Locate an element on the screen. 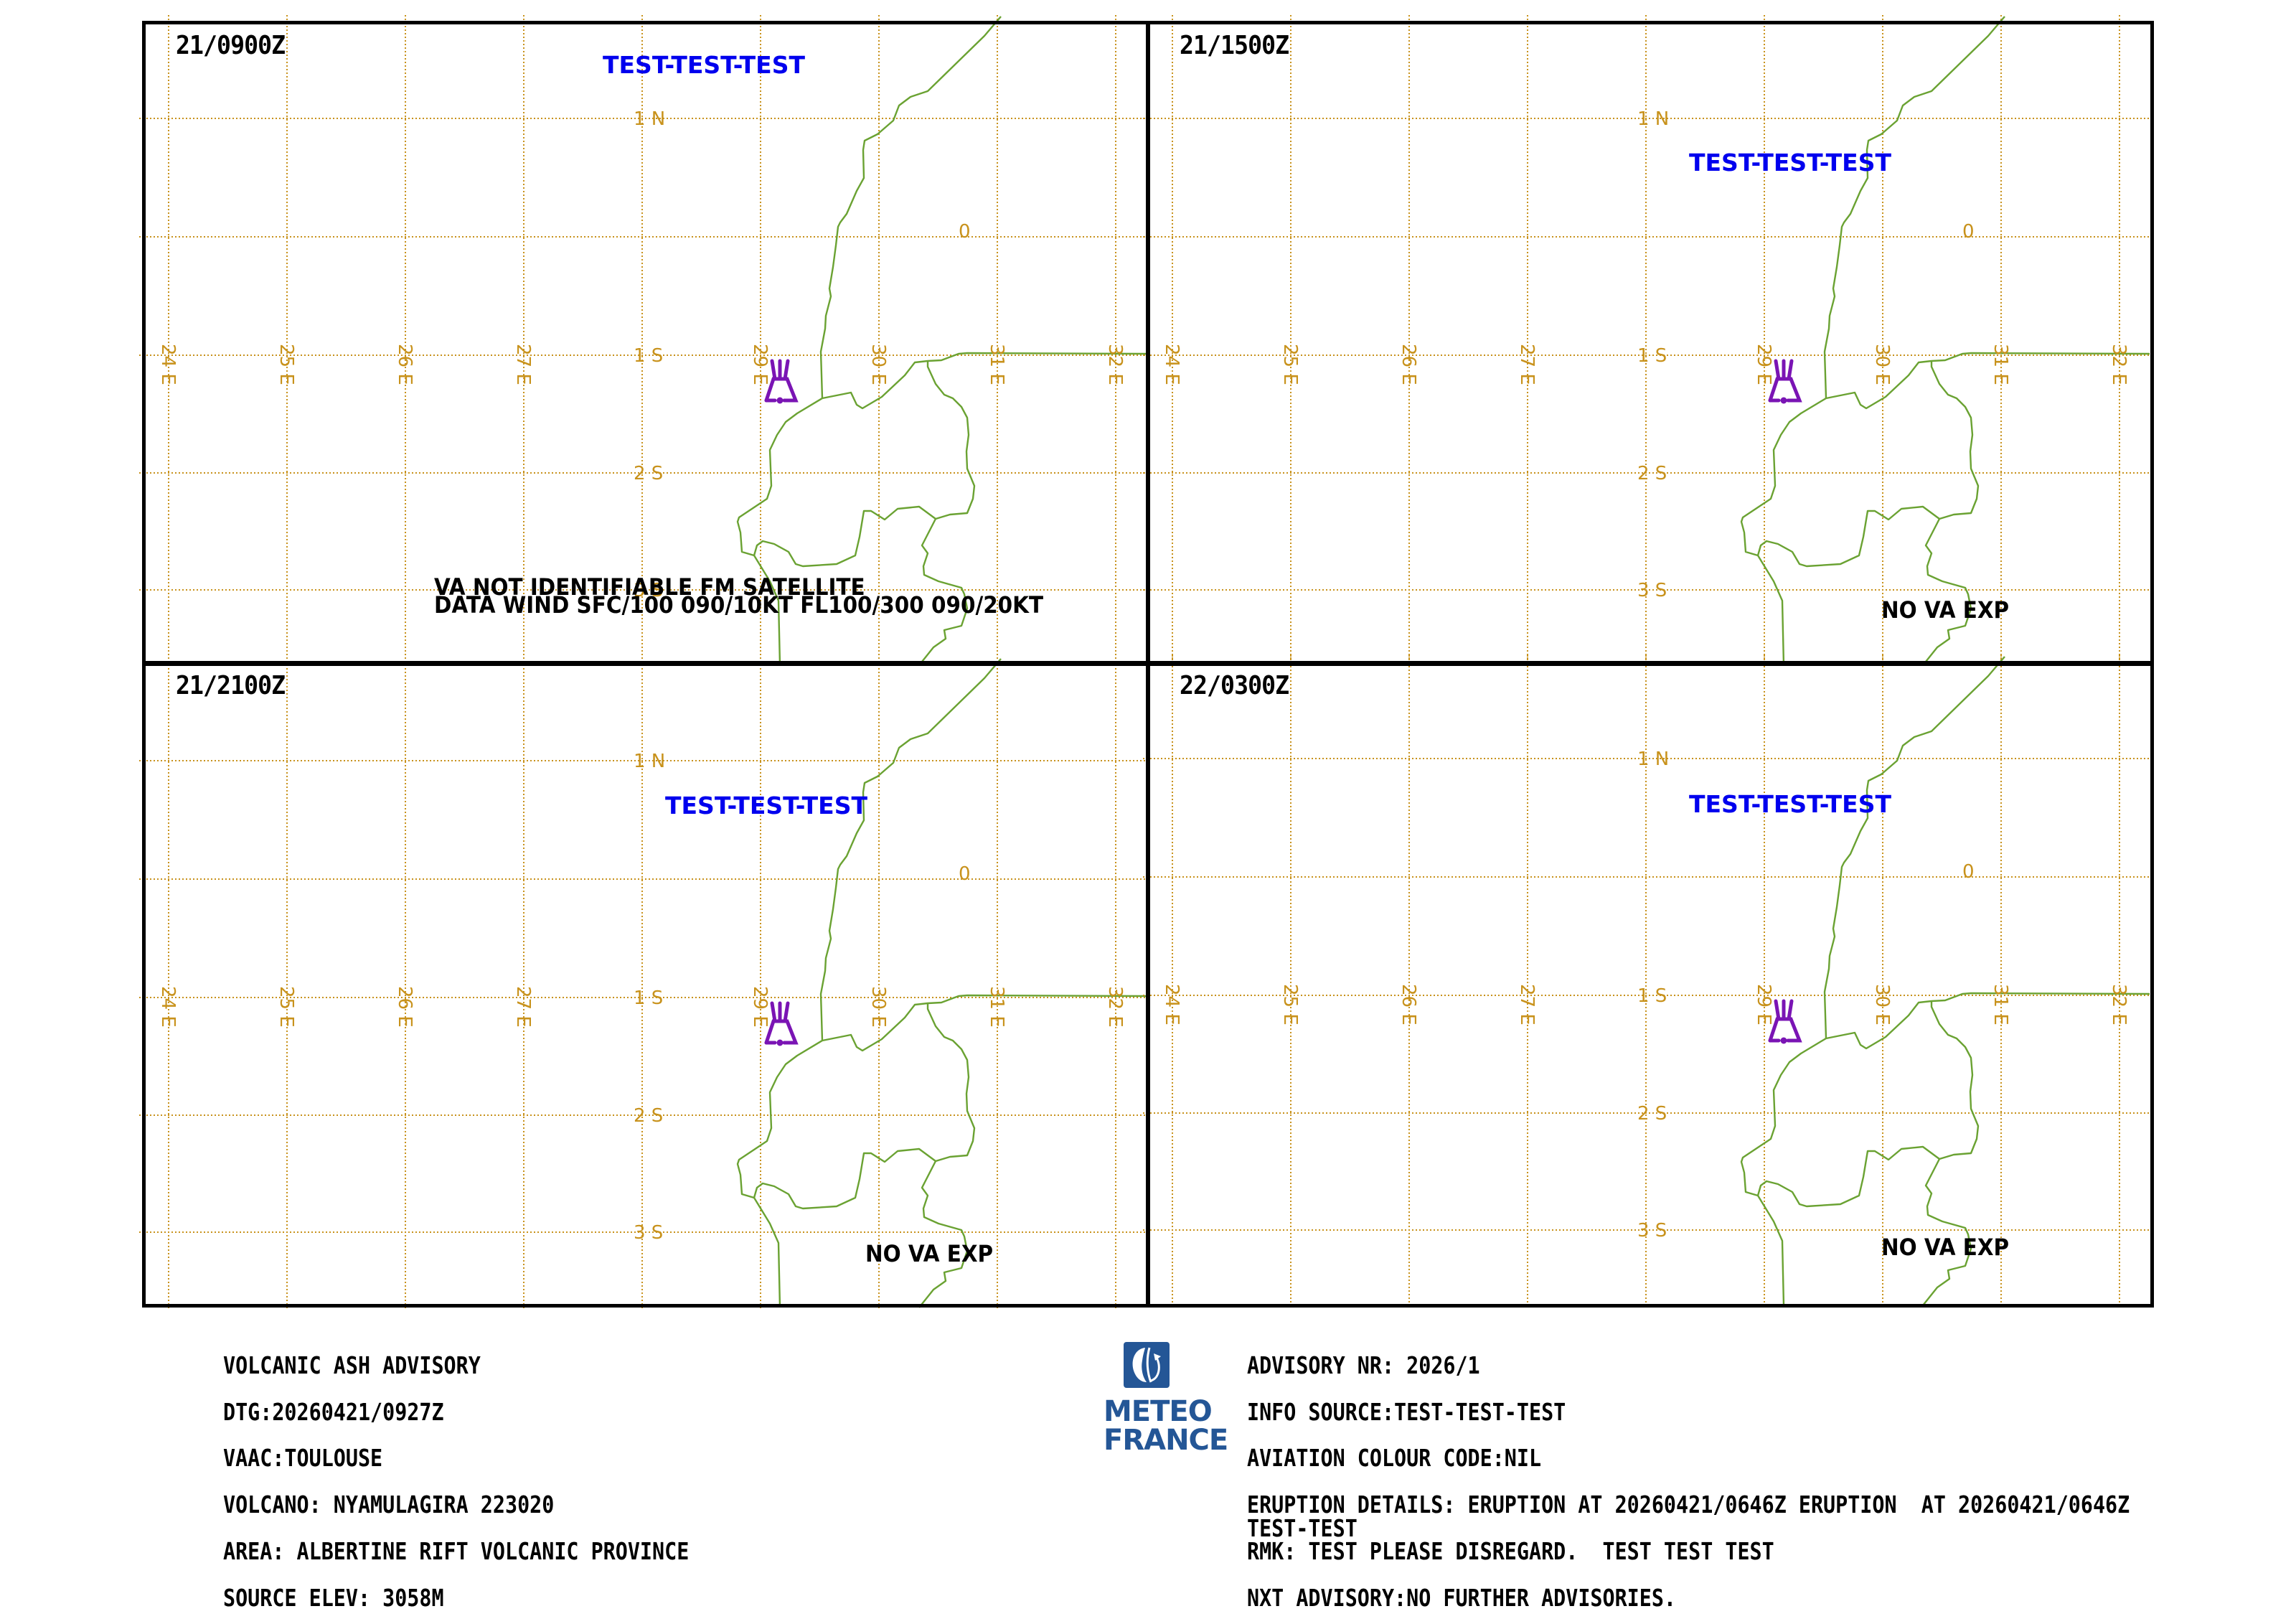 The height and width of the screenshot is (1624, 2296). advisory-title: VOLCANIC ASH ADVISORY is located at coordinates (352, 1365).